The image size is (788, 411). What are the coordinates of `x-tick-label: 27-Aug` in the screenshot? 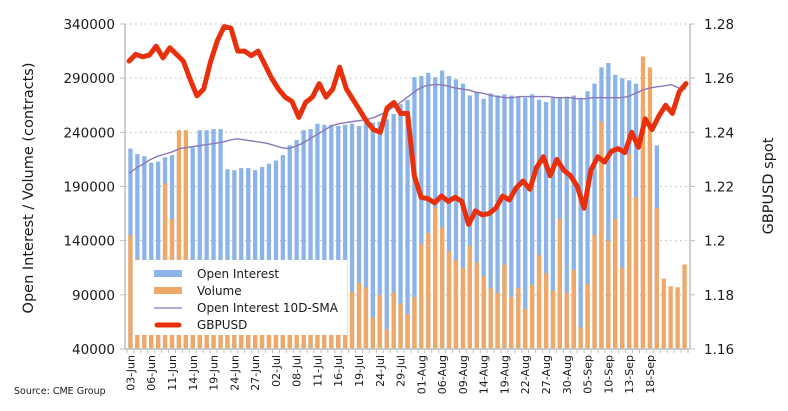 It's located at (546, 374).